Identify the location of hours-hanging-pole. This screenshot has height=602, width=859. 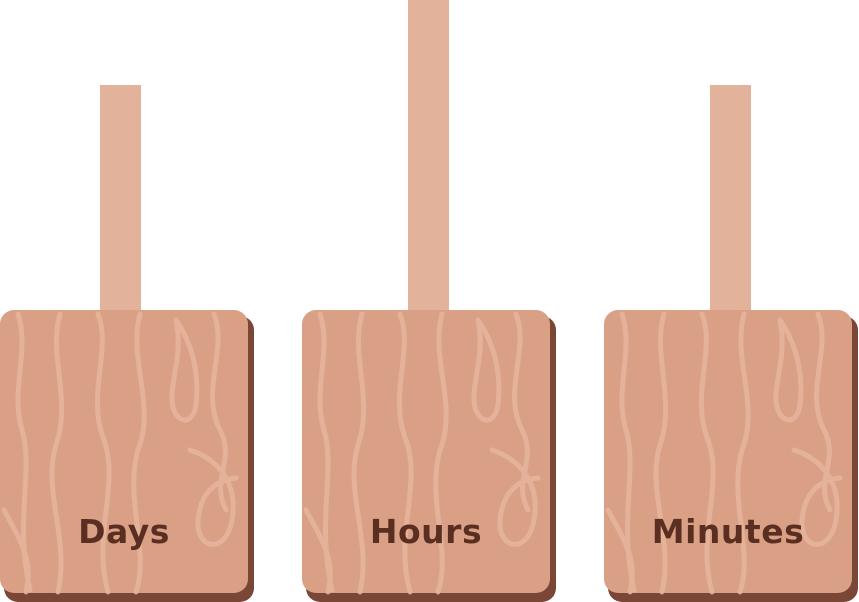
(428, 157).